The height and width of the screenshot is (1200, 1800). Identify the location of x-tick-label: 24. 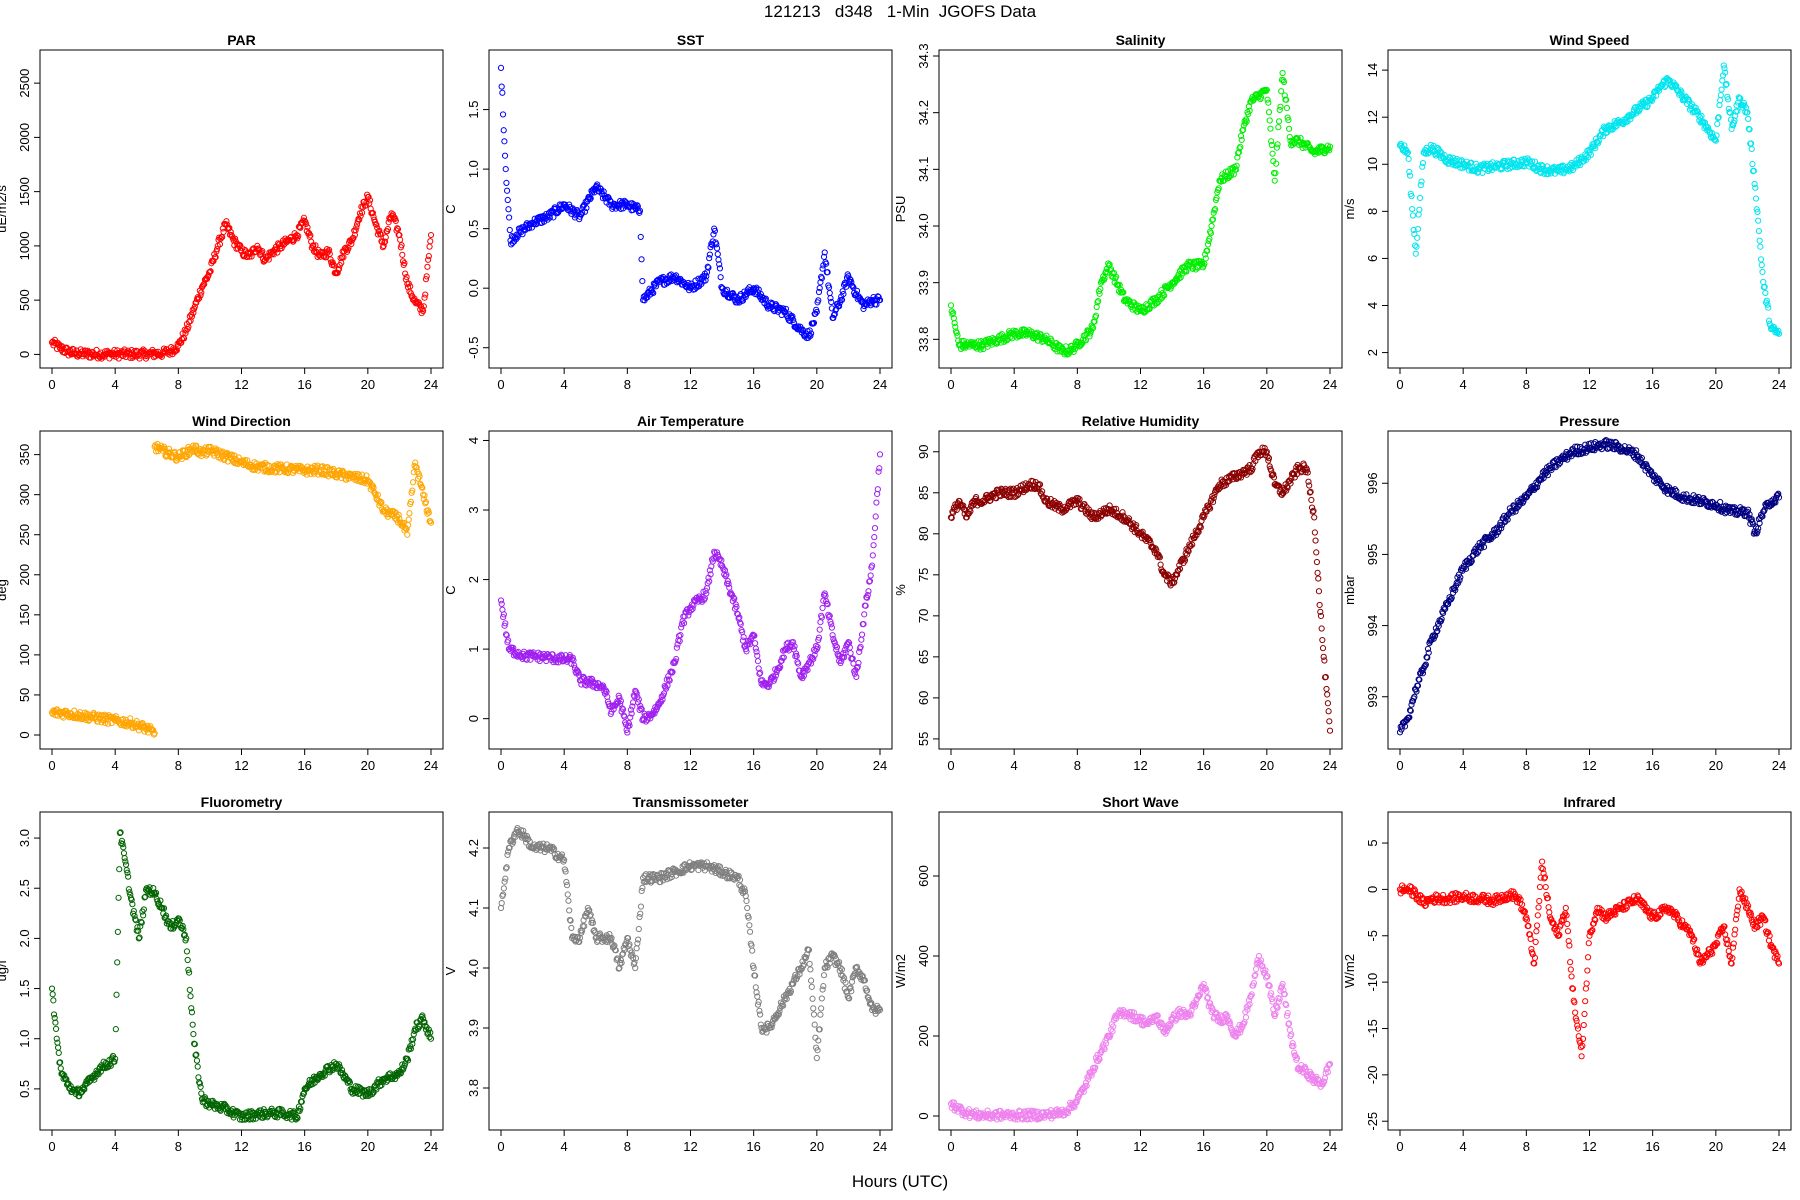
(1779, 384).